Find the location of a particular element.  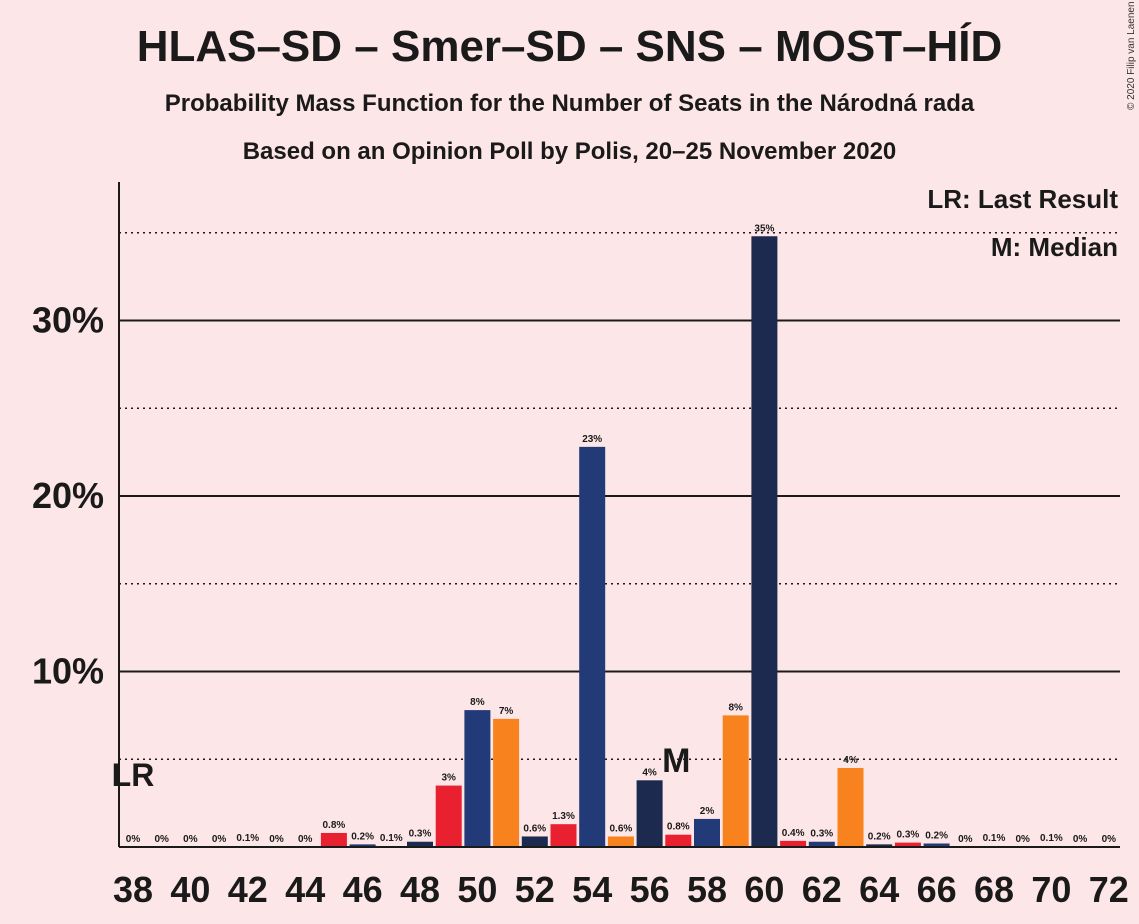

median-marker: M is located at coordinates (676, 761).